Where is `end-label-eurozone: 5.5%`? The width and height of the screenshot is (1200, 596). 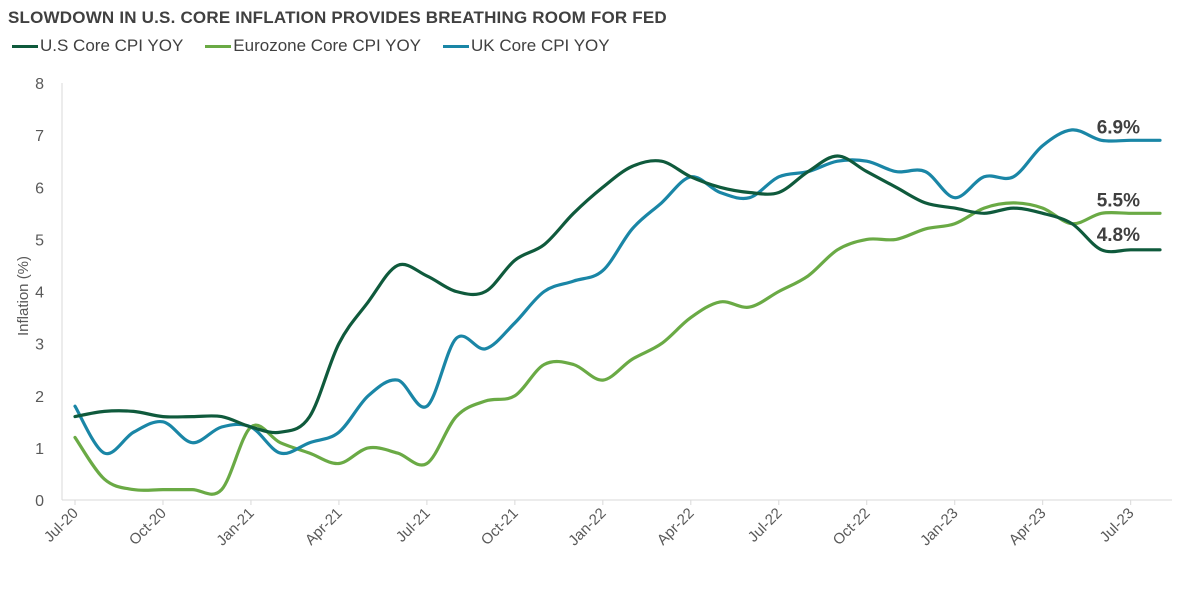
end-label-eurozone: 5.5% is located at coordinates (1118, 200).